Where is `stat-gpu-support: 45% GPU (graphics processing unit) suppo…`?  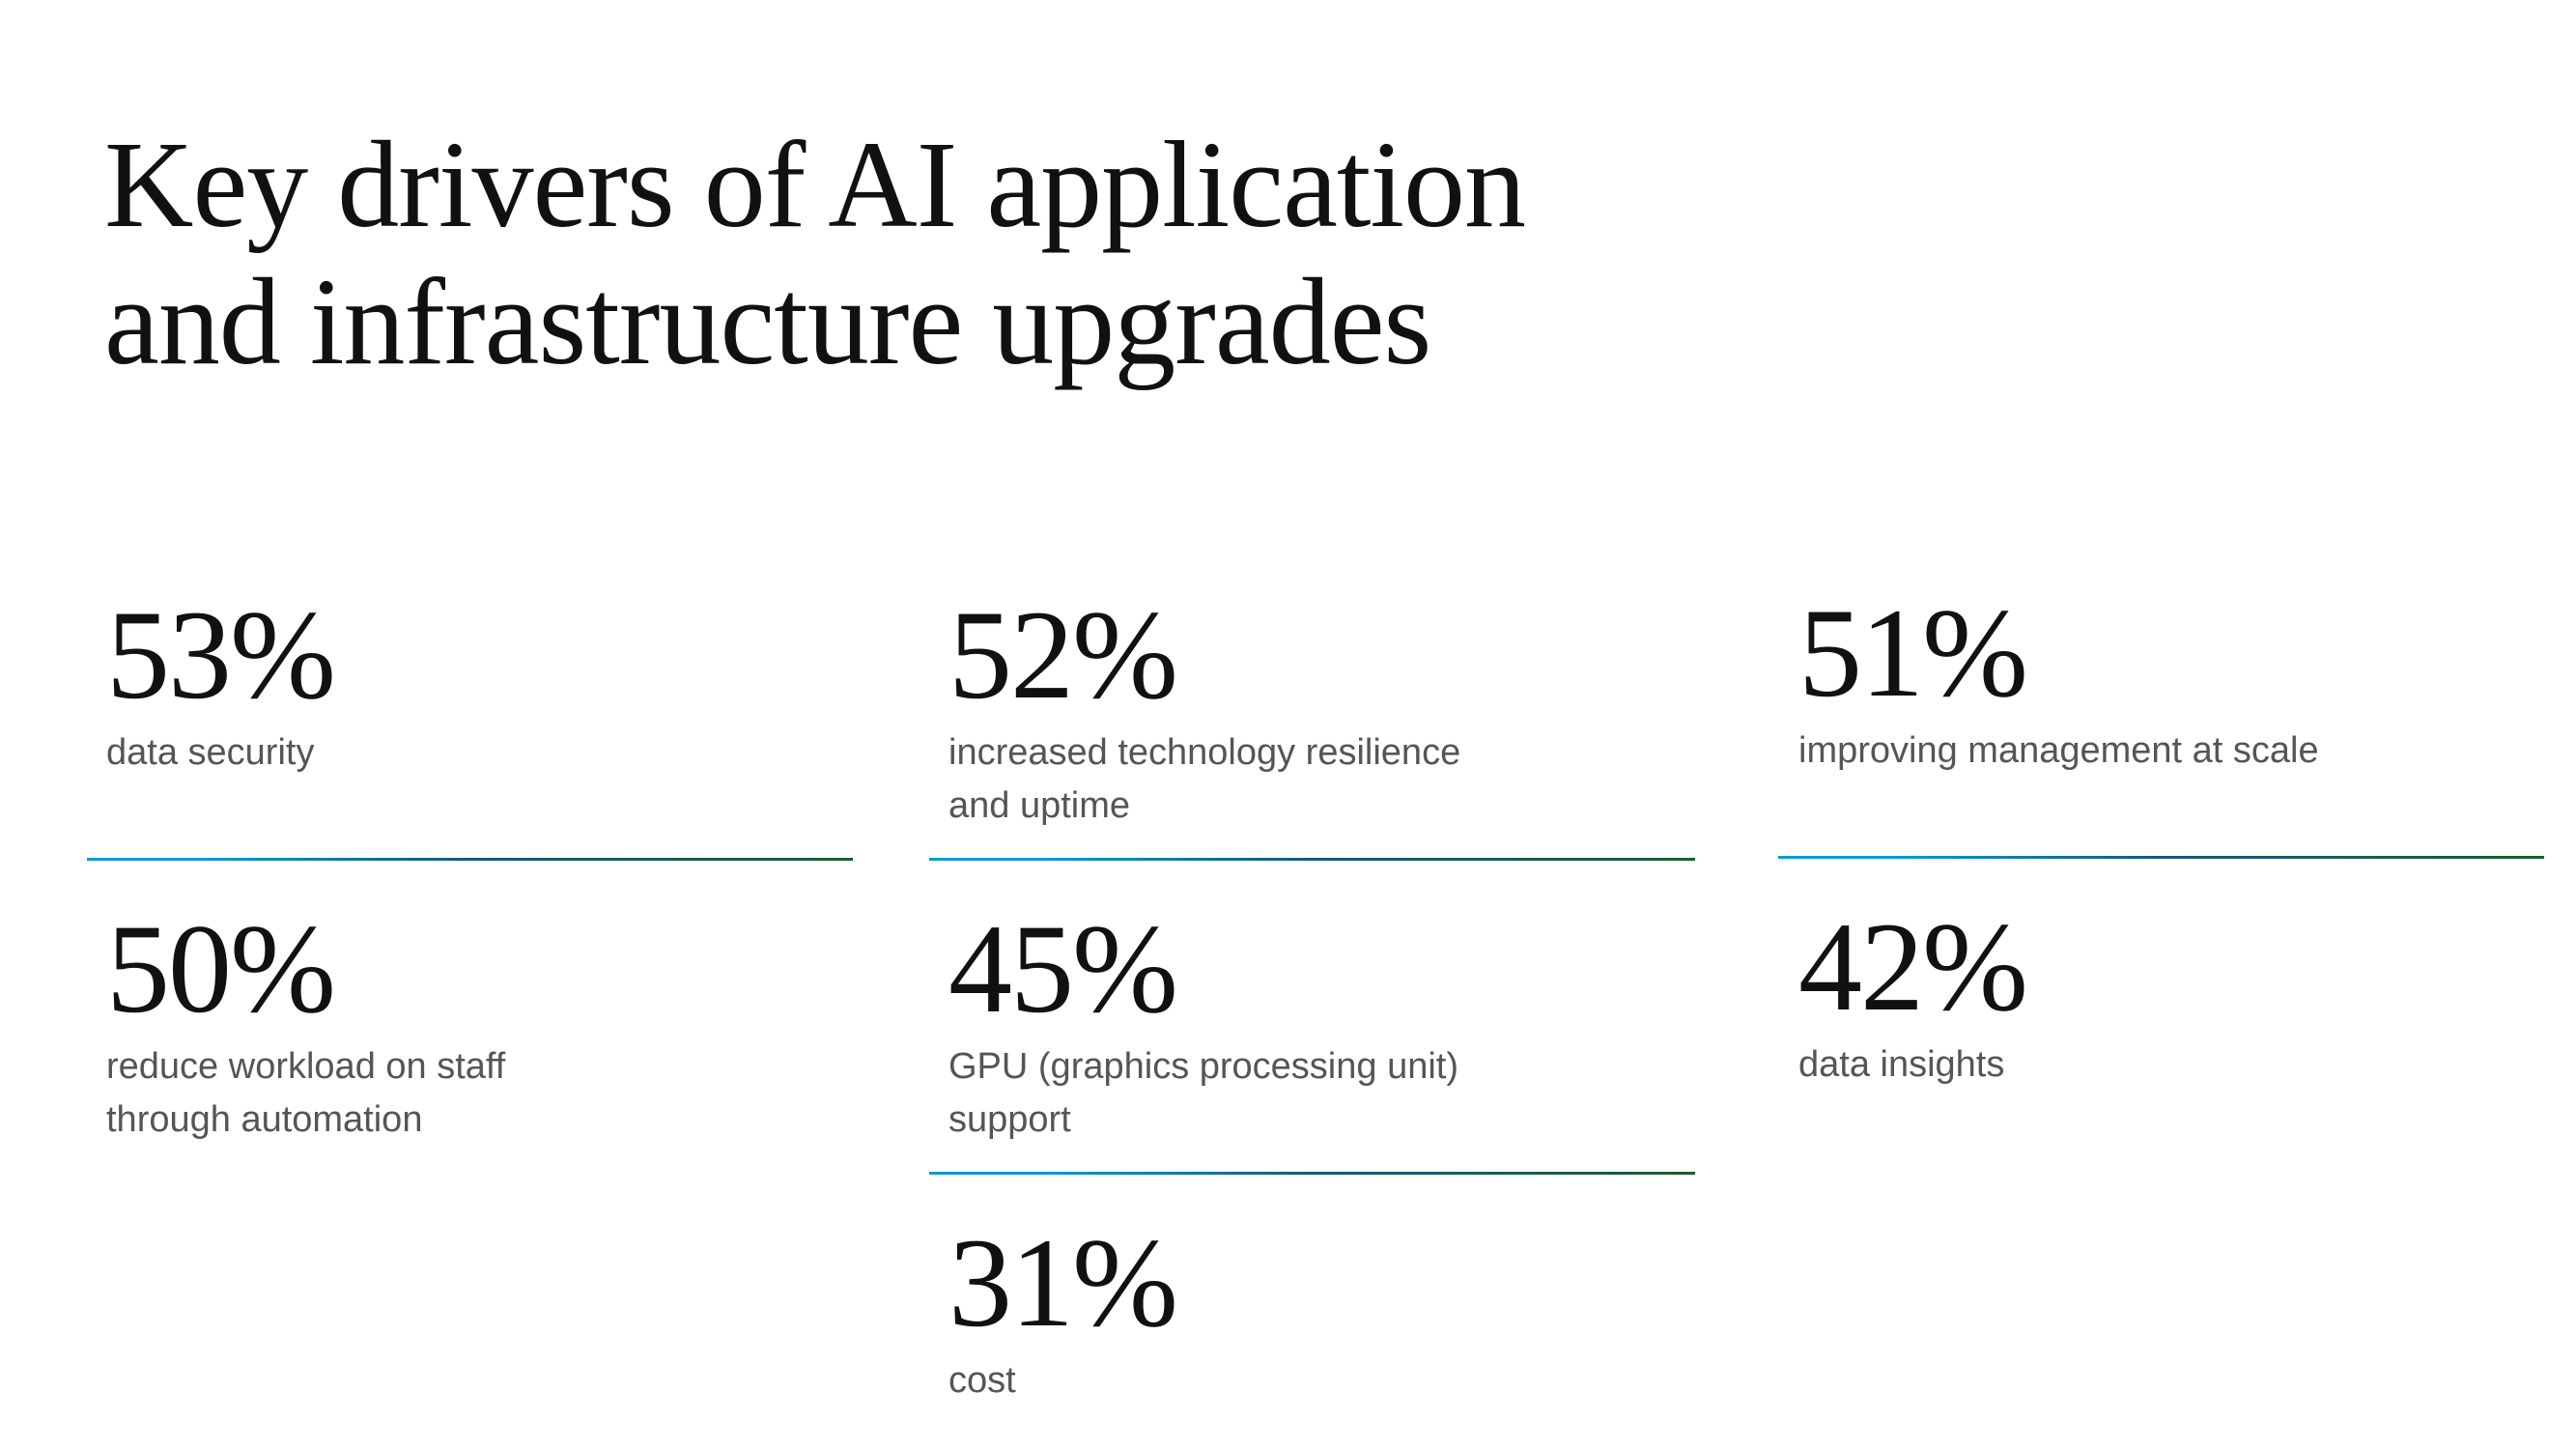
stat-gpu-support: 45% GPU (graphics processing unit) suppo… is located at coordinates (1334, 1026).